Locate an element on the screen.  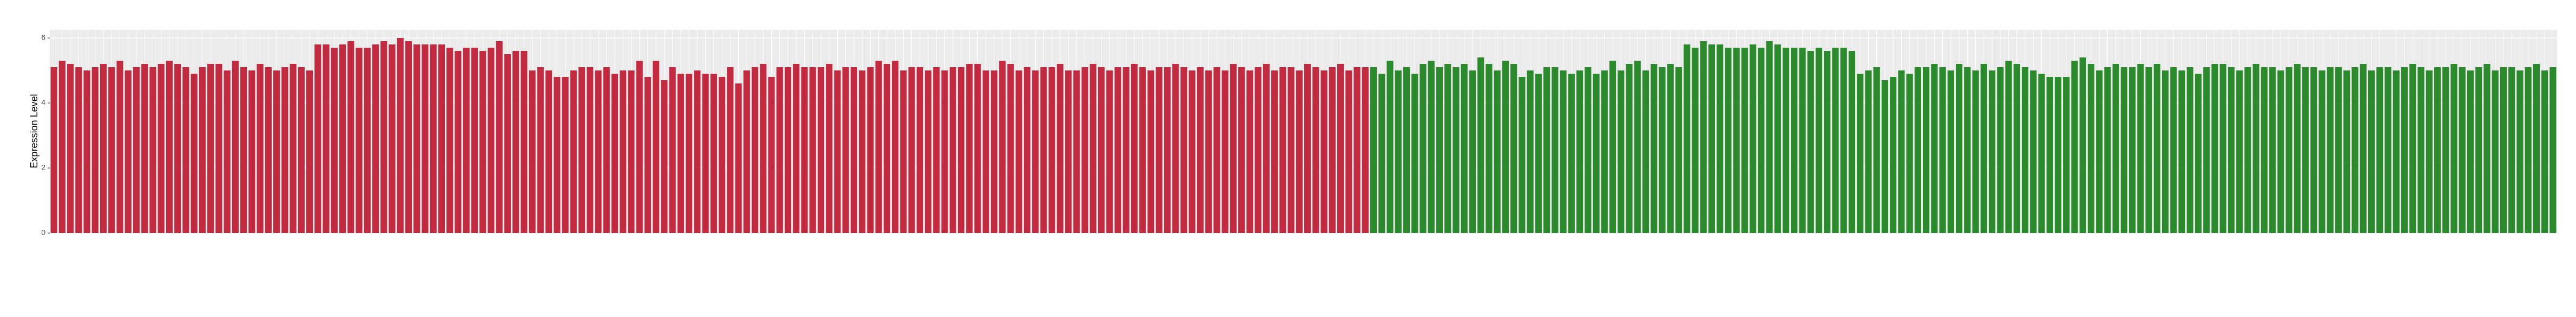
y-tick-label: 4 is located at coordinates (43, 102).